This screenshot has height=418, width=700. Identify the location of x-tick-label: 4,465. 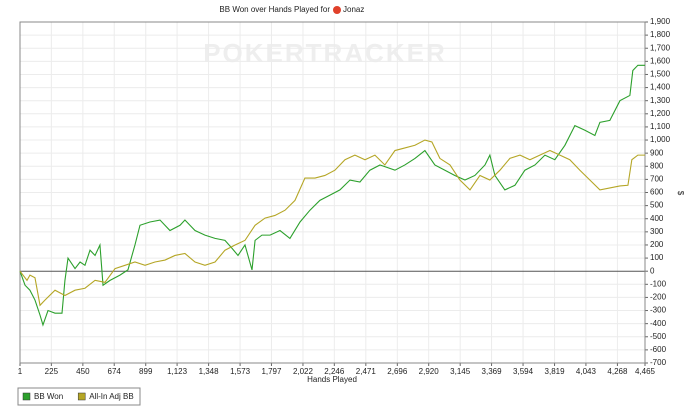
(645, 371).